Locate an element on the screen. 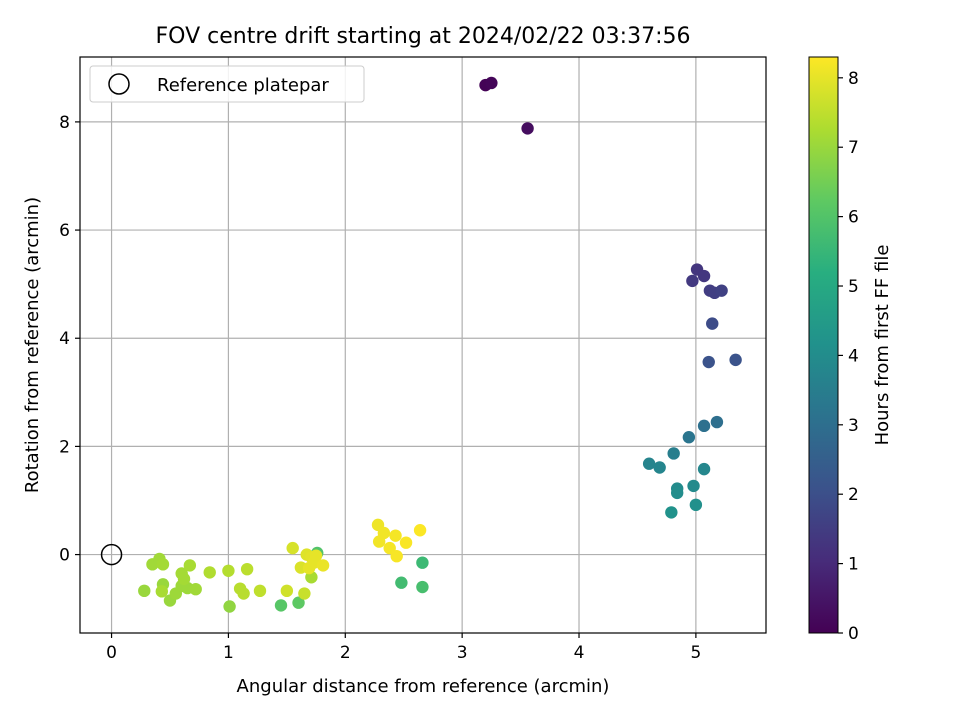 This screenshot has width=960, height=724. colorbar-ticks: 0 1 2 3 4 5 6 7 8 is located at coordinates (848, 356).